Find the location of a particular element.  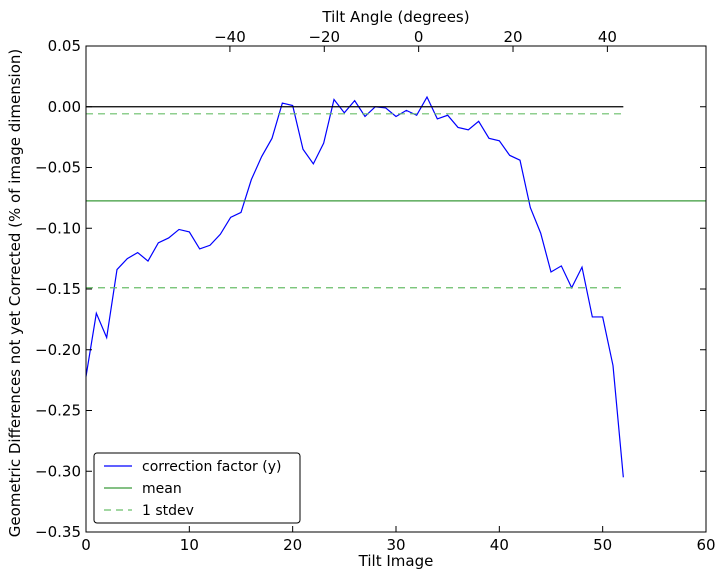

top-tick-label-0: −40 is located at coordinates (230, 37).